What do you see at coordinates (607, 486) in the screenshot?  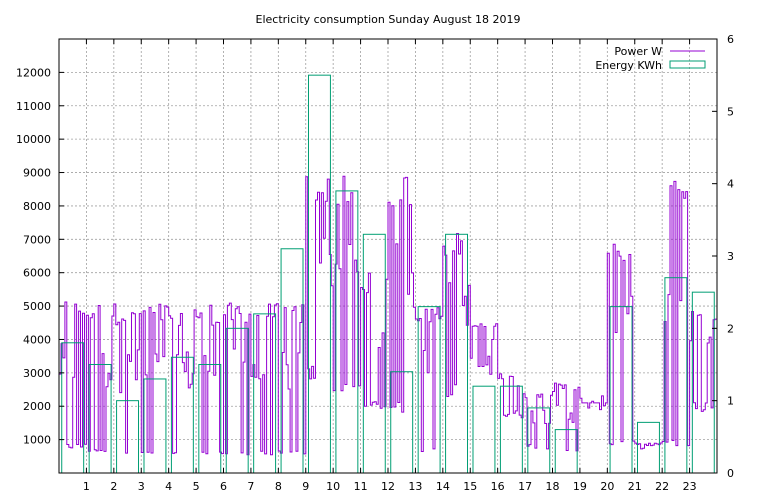 I see `x-tick-label: 20` at bounding box center [607, 486].